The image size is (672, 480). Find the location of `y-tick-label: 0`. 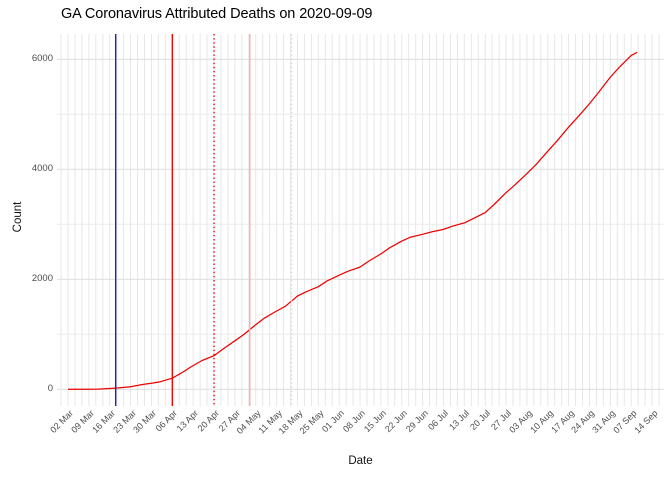

y-tick-label: 0 is located at coordinates (50, 389).